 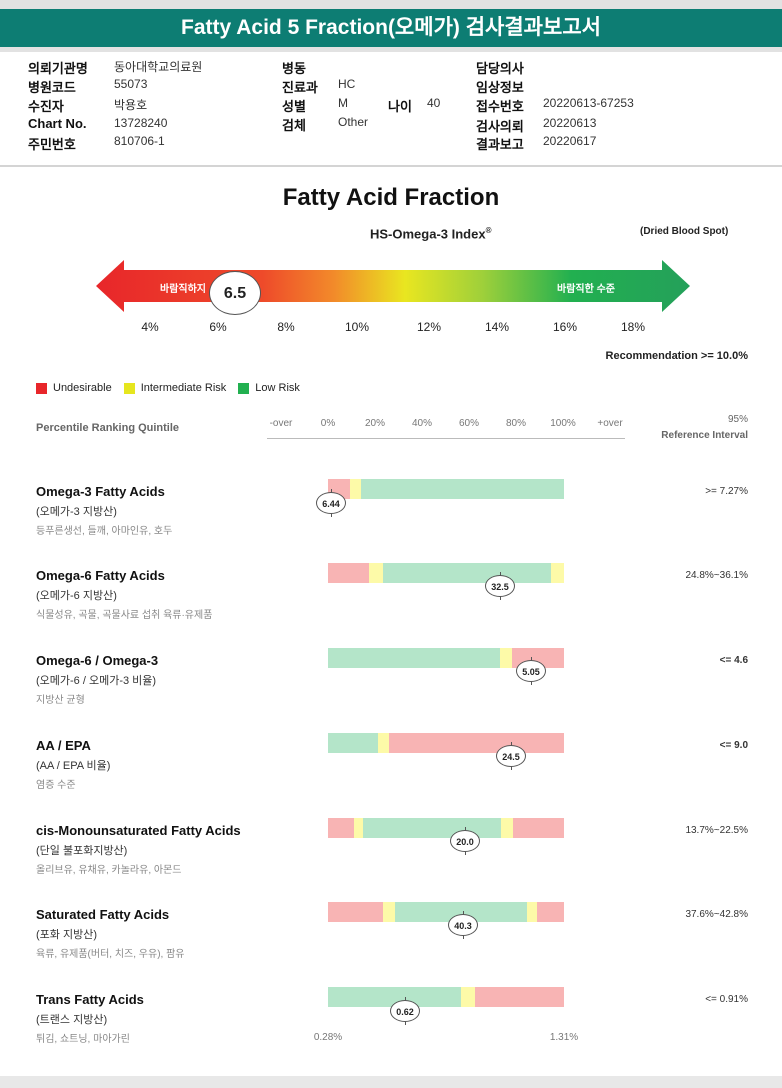 I want to click on resident-no-value: 810706-1, so click(x=139, y=141).